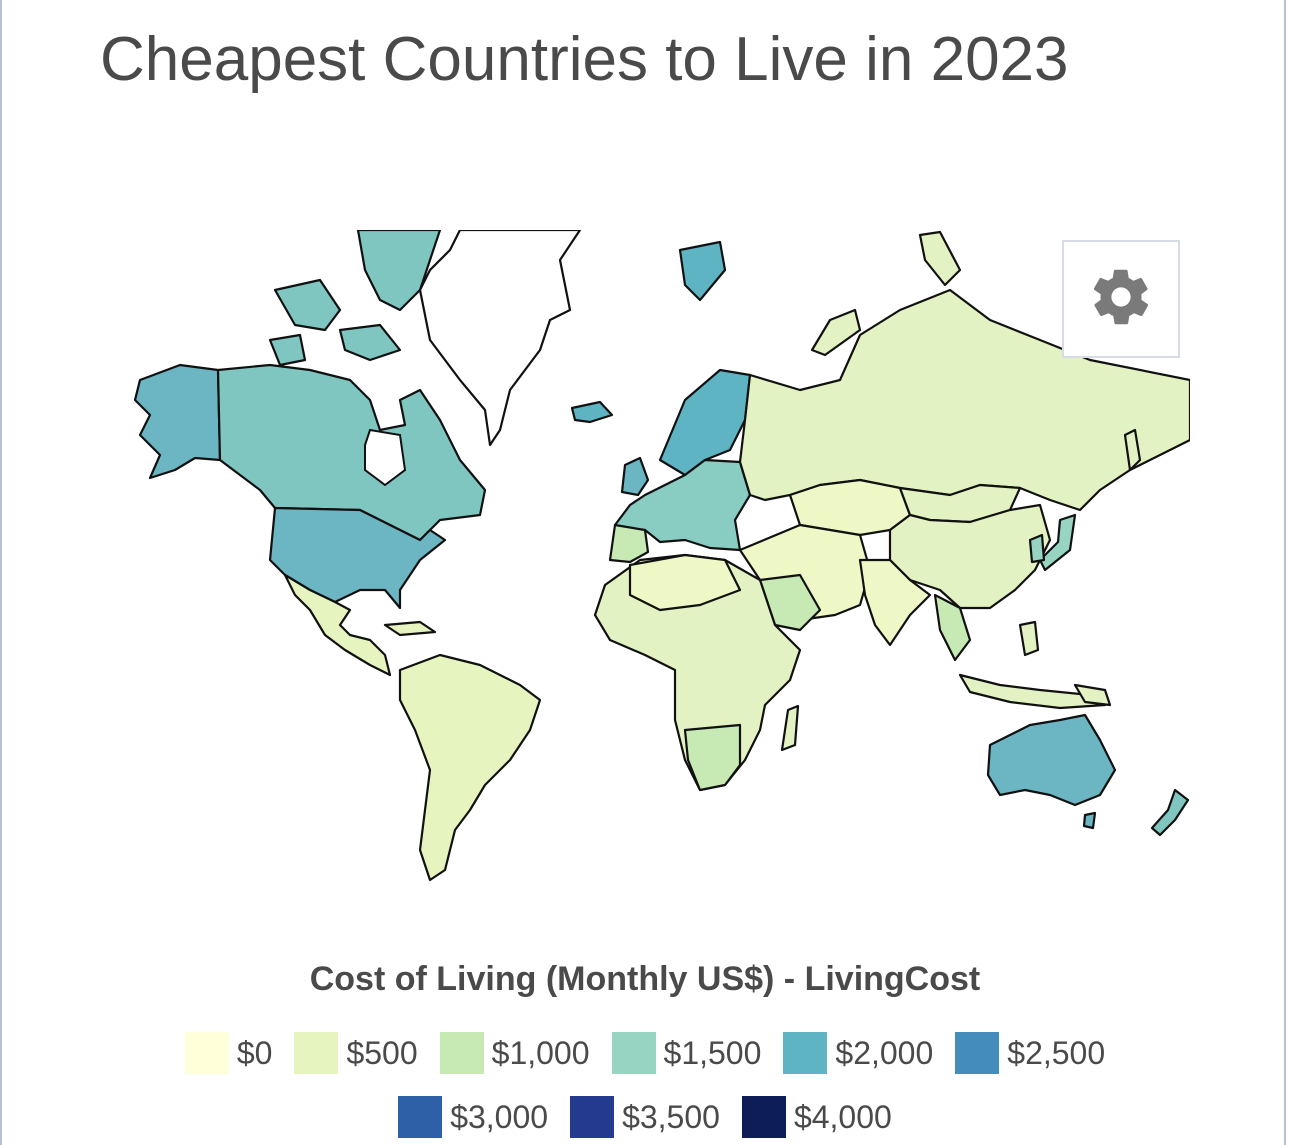 The image size is (1290, 1145). I want to click on legend-item: $1,000, so click(514, 1053).